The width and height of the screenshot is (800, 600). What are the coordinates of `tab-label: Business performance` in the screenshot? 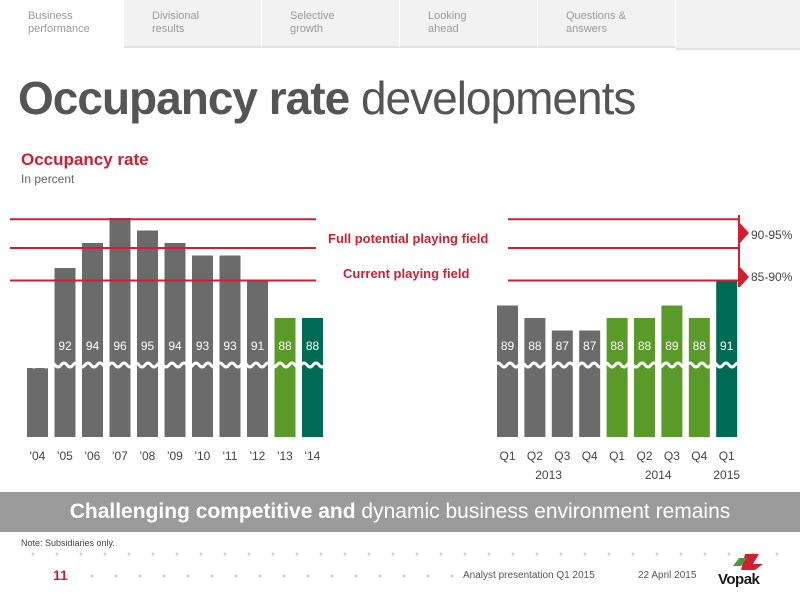 It's located at (59, 22).